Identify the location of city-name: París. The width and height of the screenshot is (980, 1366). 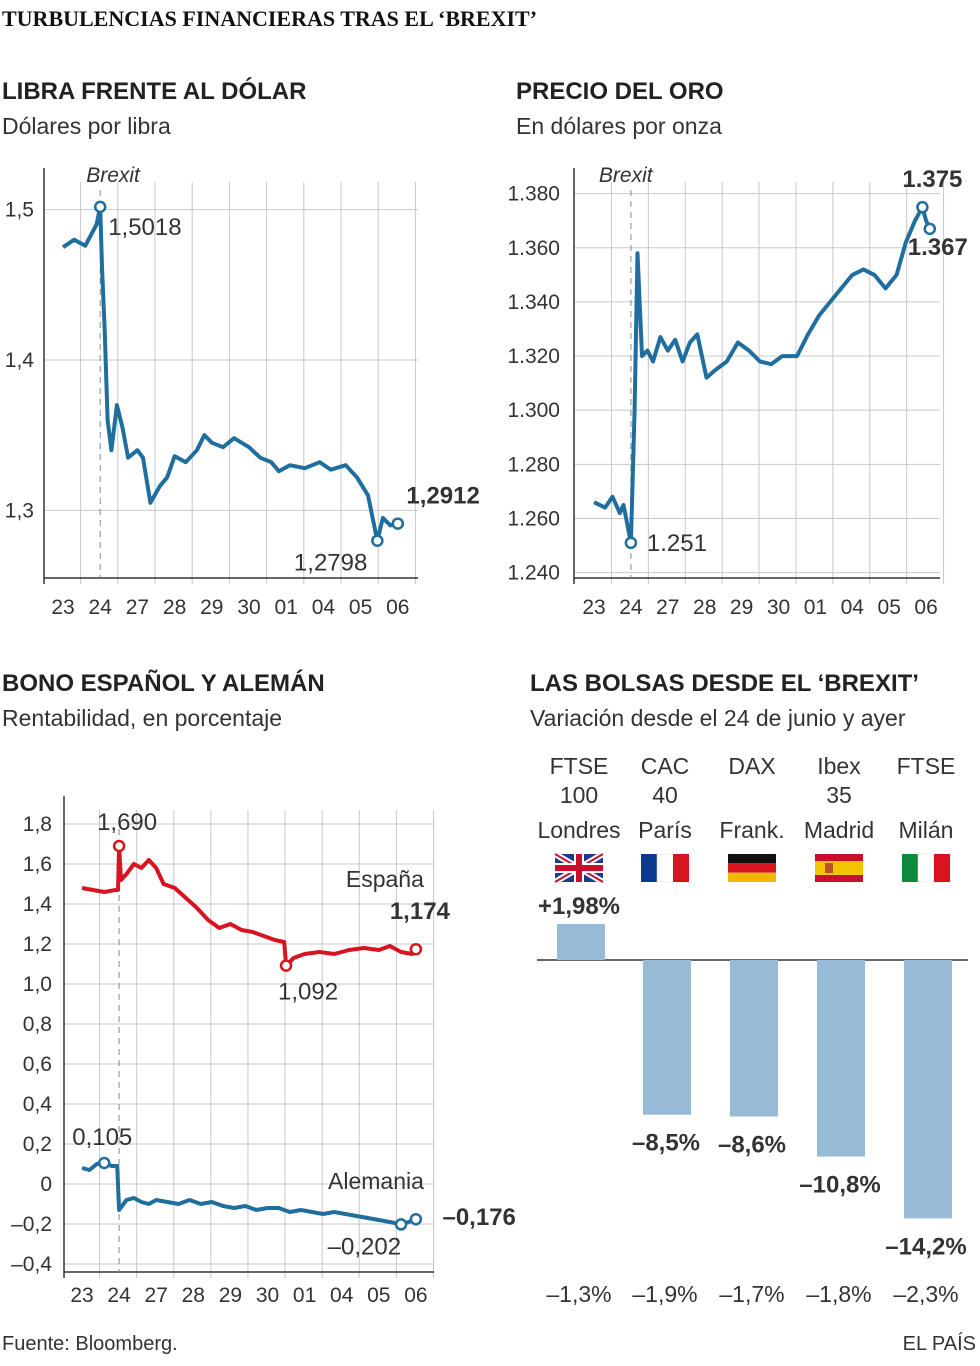
(665, 830).